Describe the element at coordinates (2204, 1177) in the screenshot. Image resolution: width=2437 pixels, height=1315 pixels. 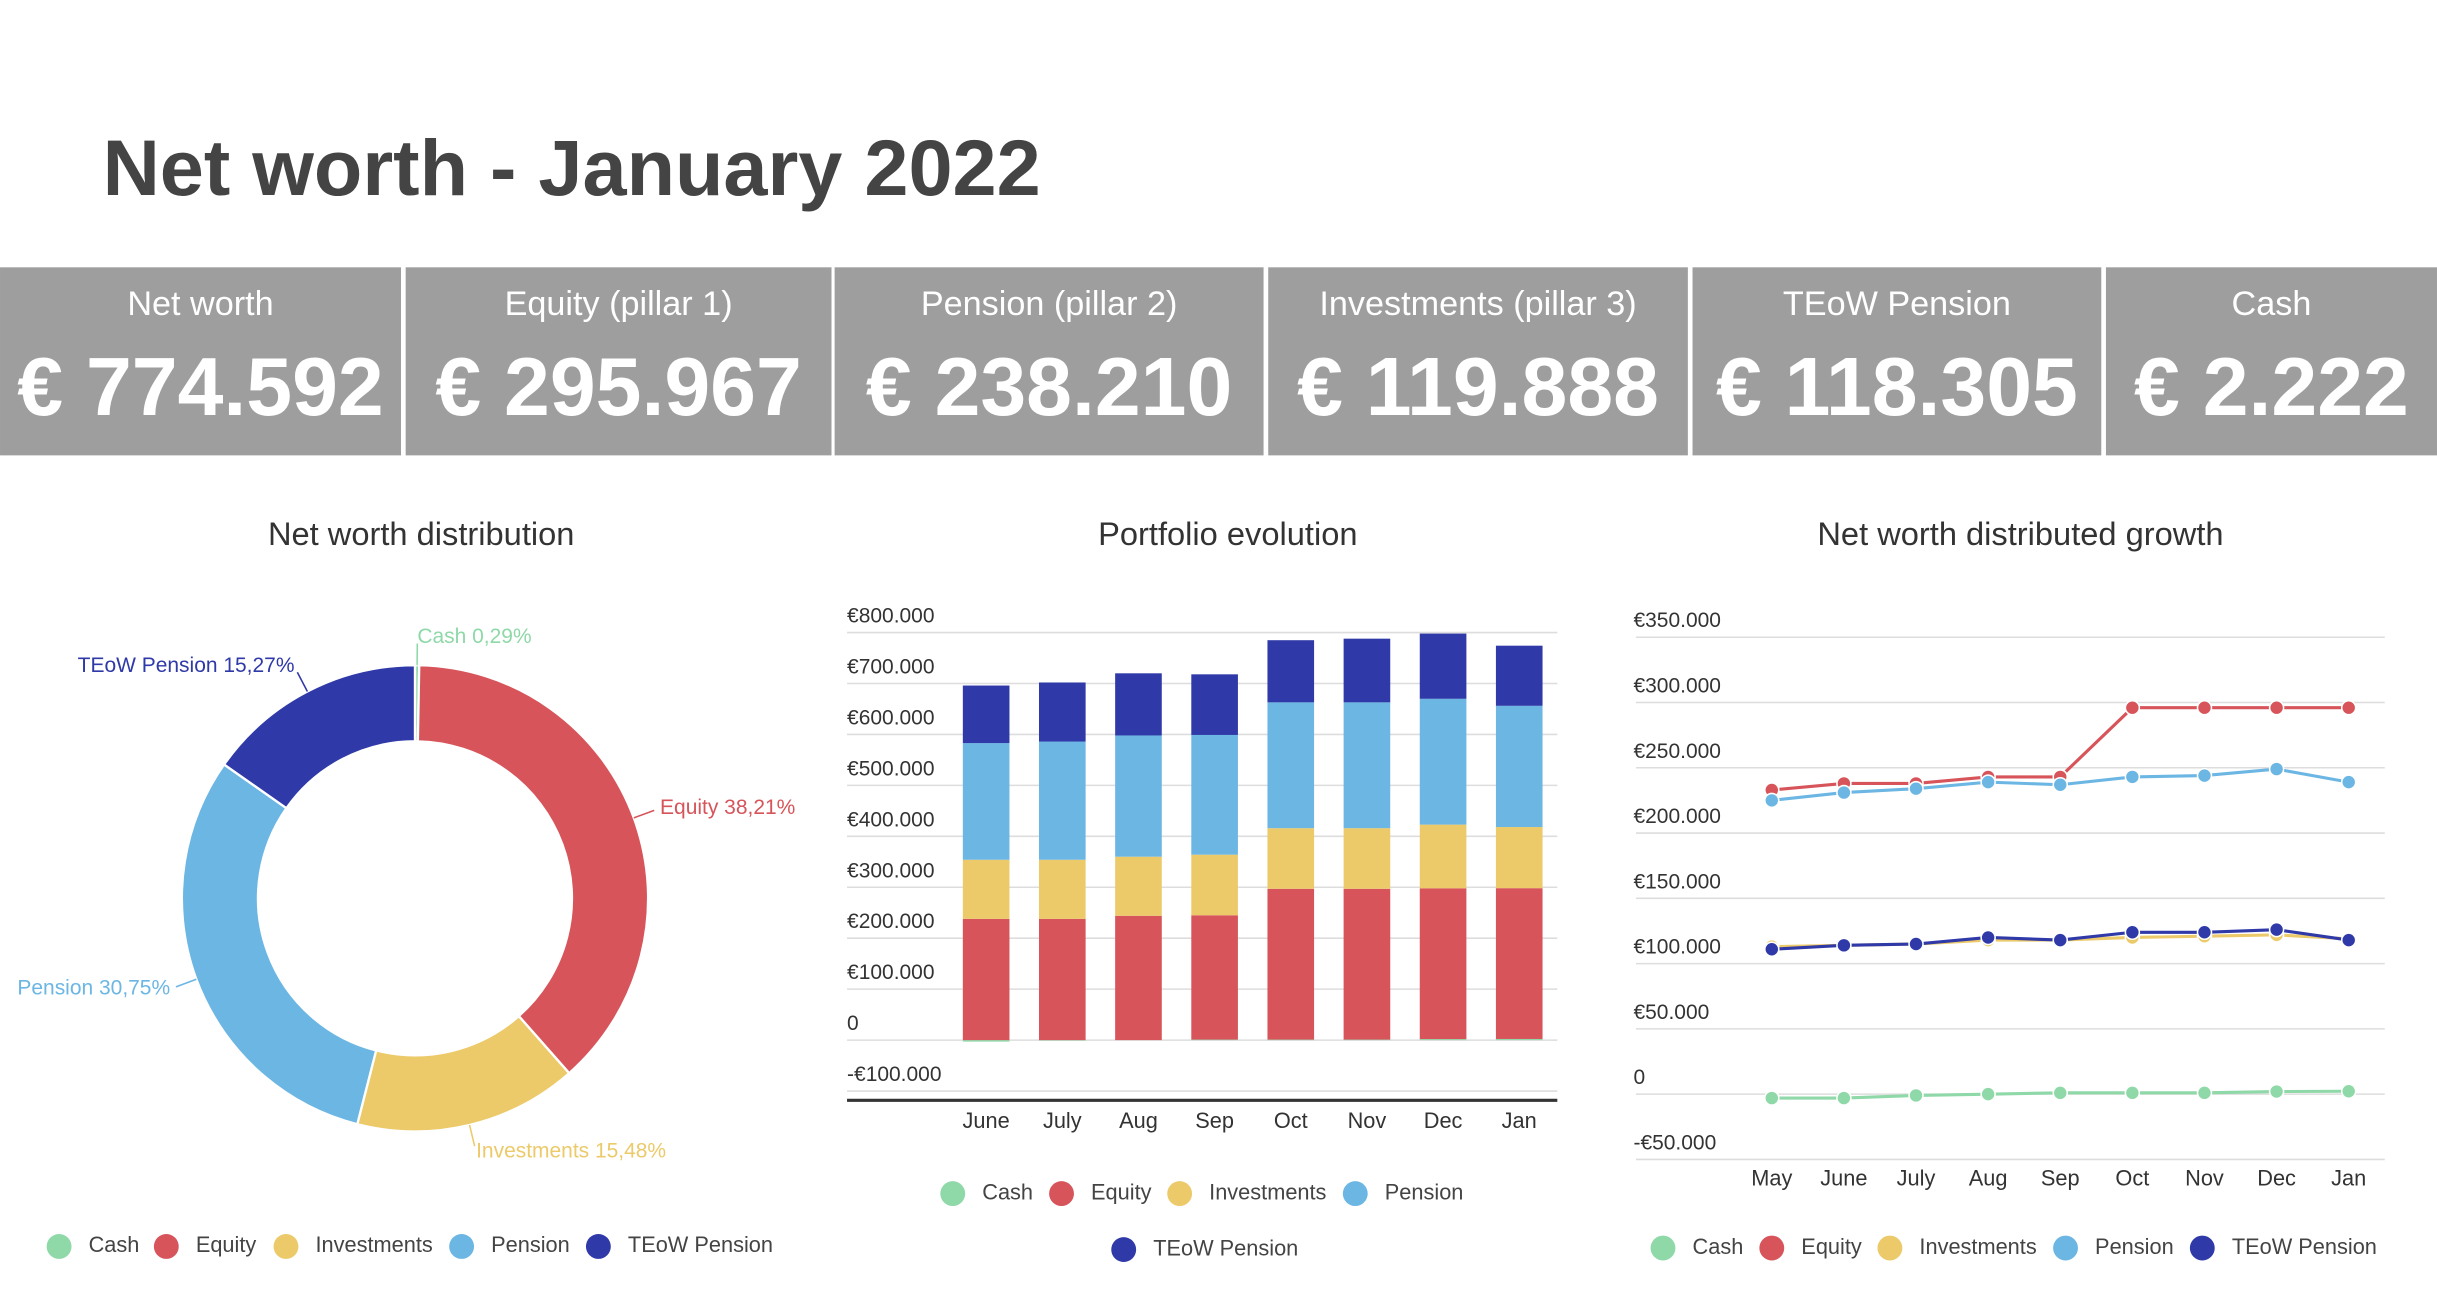
I see `x-tick-label: Nov` at that location.